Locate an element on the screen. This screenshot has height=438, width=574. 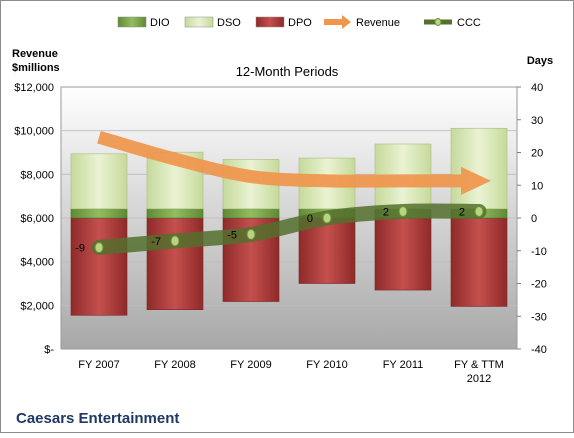
left-tick-label: $2,000 is located at coordinates (37, 306).